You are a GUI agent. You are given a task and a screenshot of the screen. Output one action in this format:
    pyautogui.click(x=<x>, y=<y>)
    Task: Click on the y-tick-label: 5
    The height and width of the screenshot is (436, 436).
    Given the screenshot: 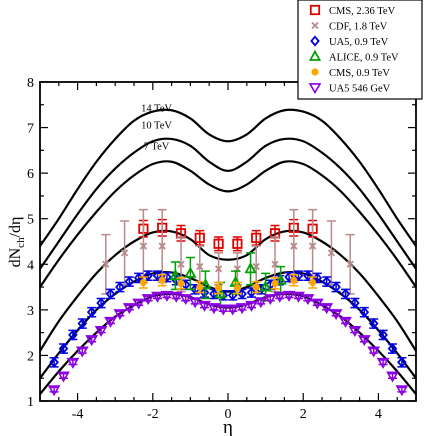 What is the action you would take?
    pyautogui.click(x=30, y=220)
    